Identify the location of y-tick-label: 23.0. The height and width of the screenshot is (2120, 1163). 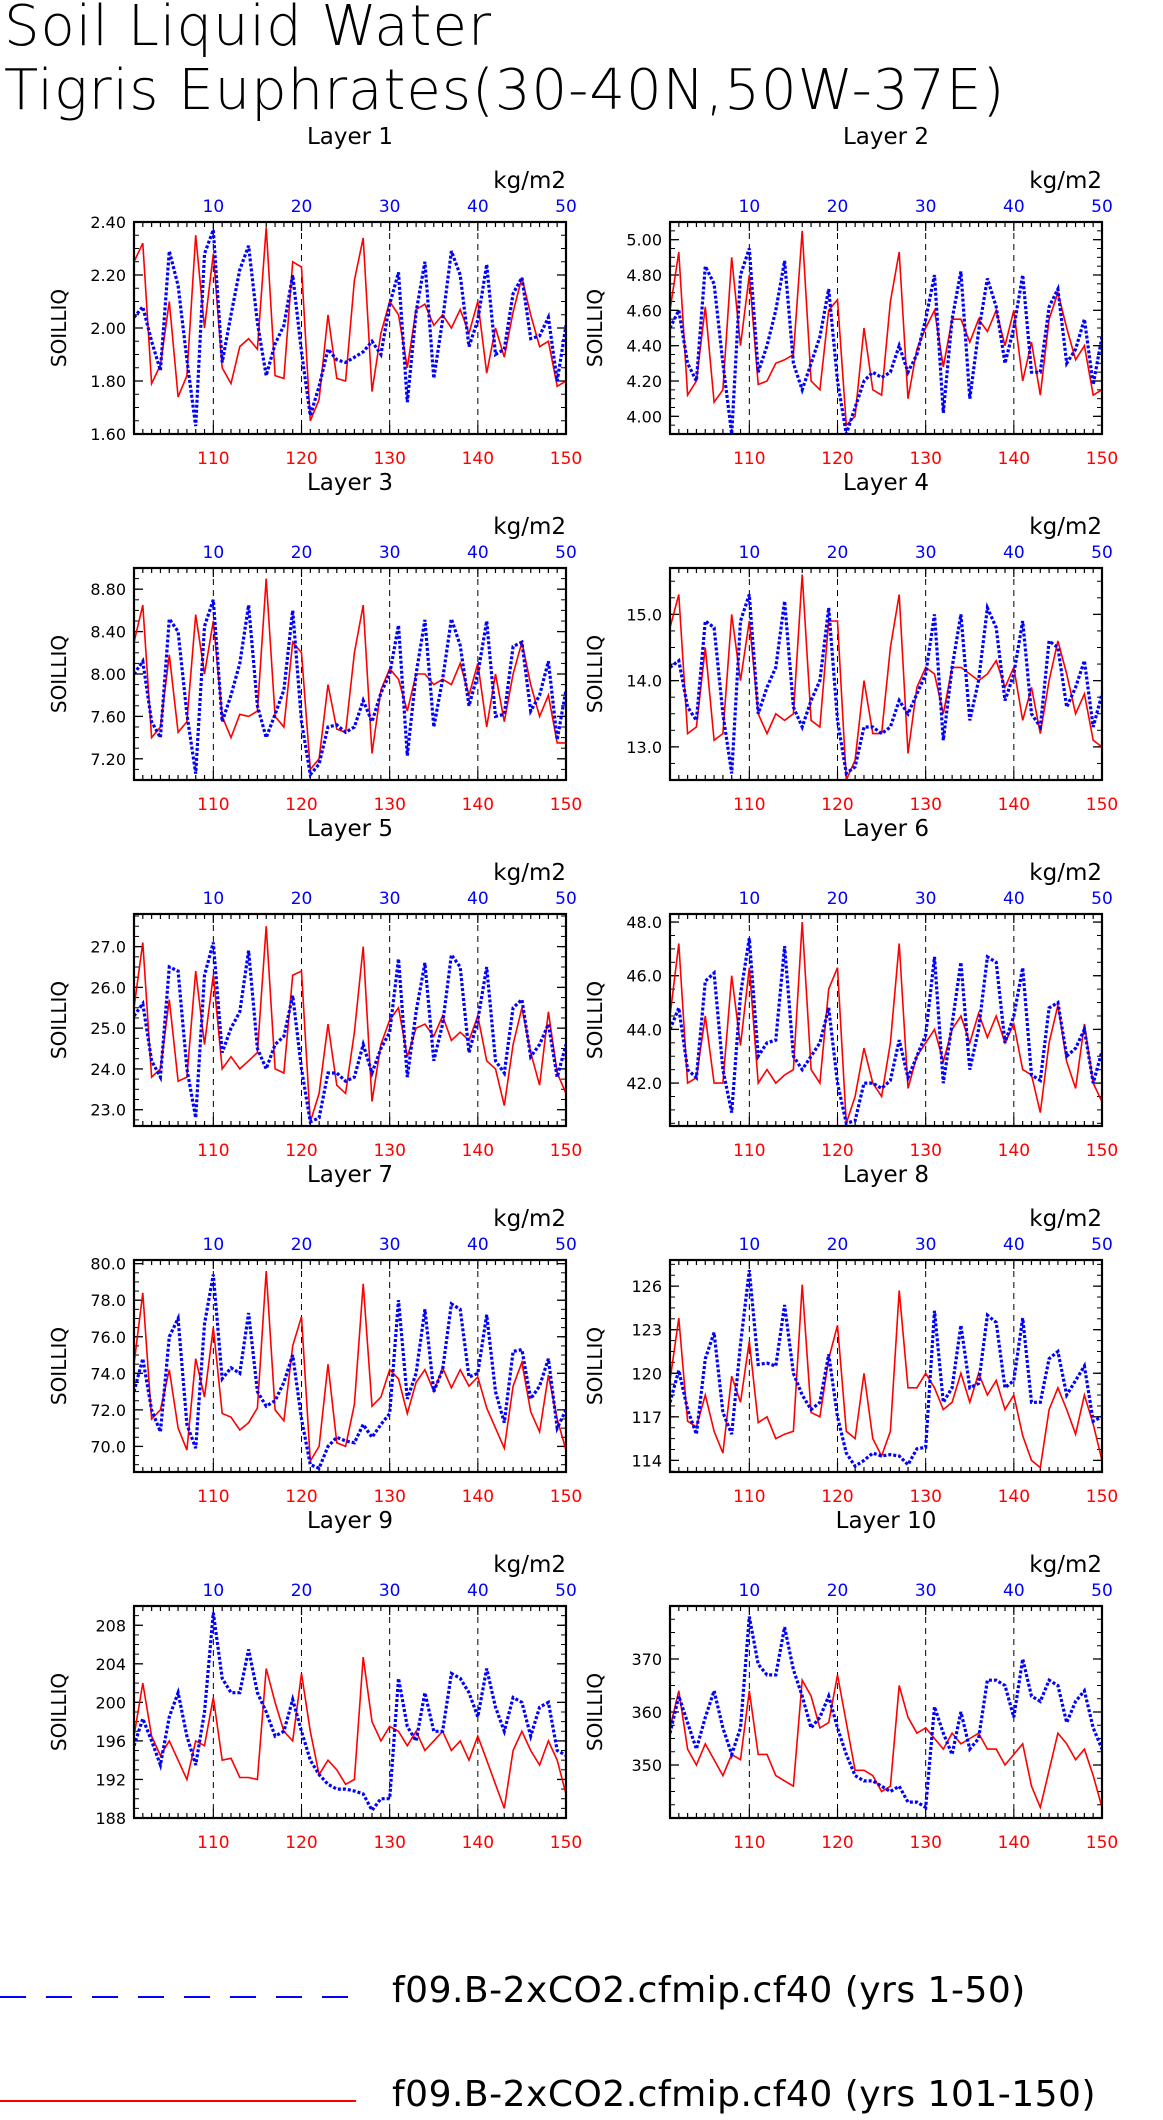
(108, 1110).